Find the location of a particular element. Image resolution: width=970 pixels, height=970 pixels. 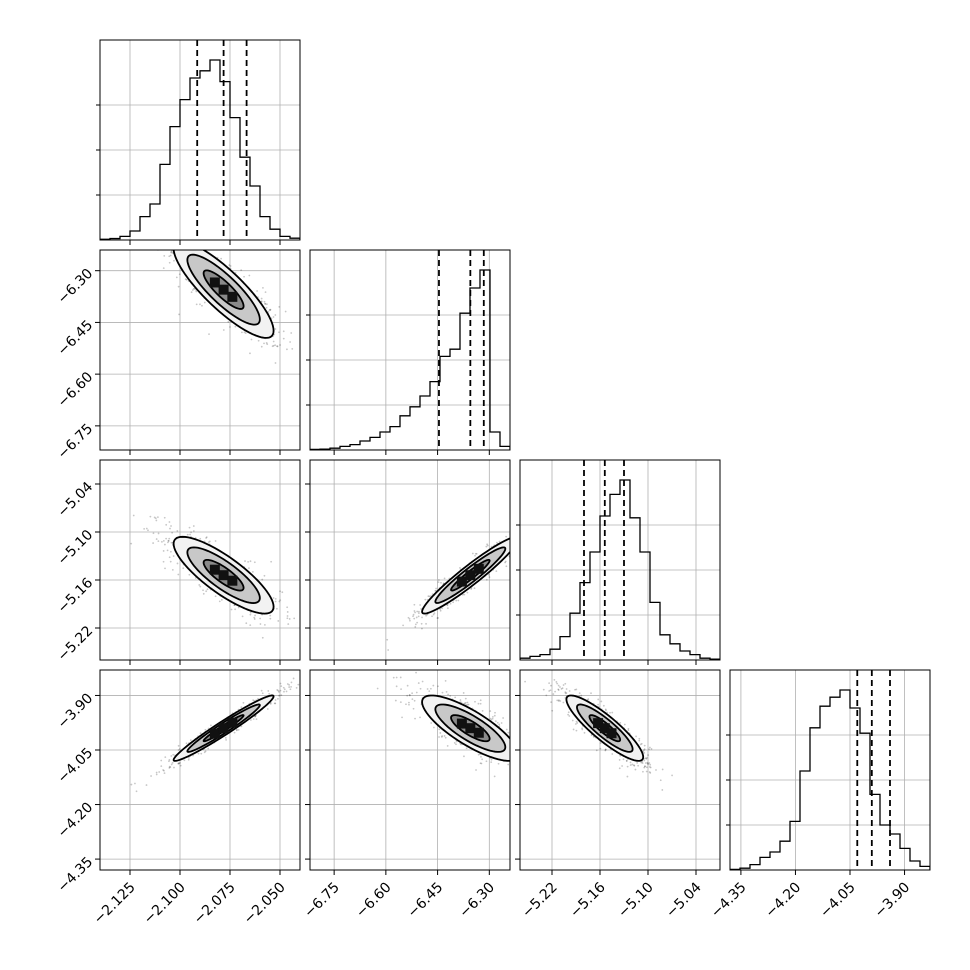

x-tick-label-3-2: −4.05 is located at coordinates (838, 900).